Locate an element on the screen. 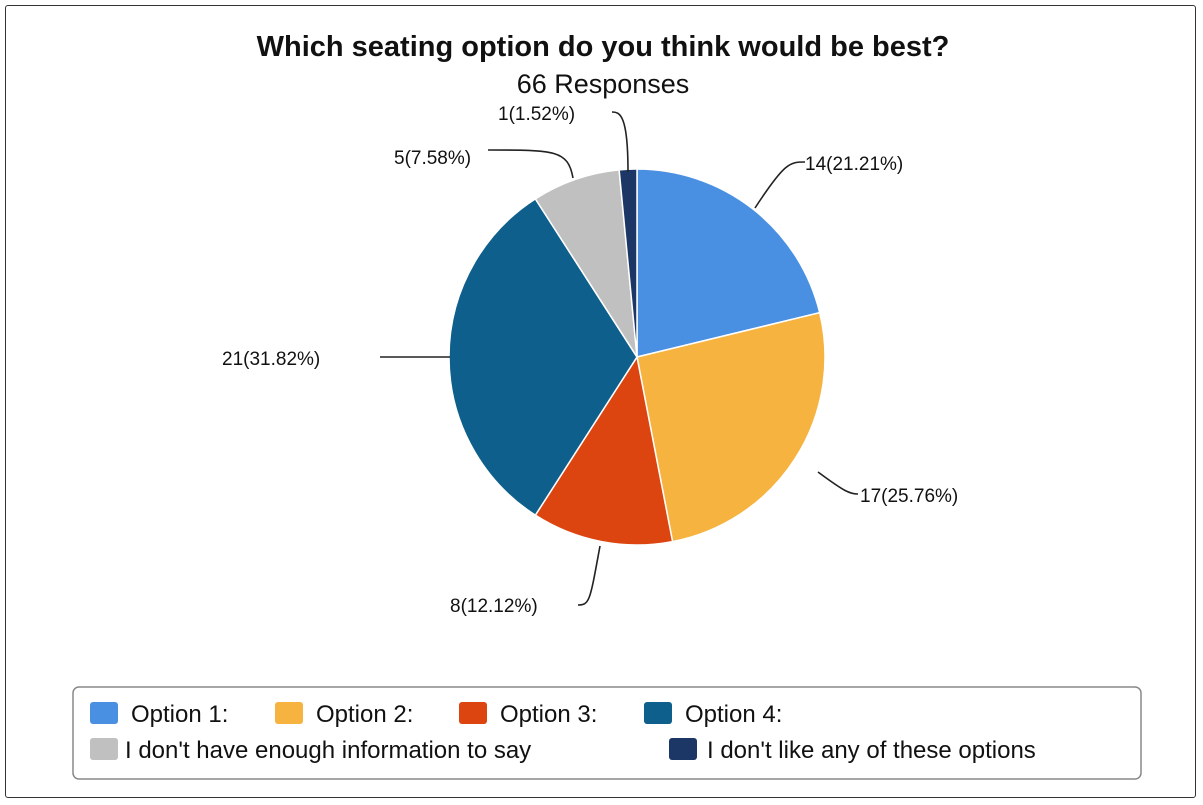 This screenshot has height=805, width=1203. legend-label: Option 3: is located at coordinates (548, 714).